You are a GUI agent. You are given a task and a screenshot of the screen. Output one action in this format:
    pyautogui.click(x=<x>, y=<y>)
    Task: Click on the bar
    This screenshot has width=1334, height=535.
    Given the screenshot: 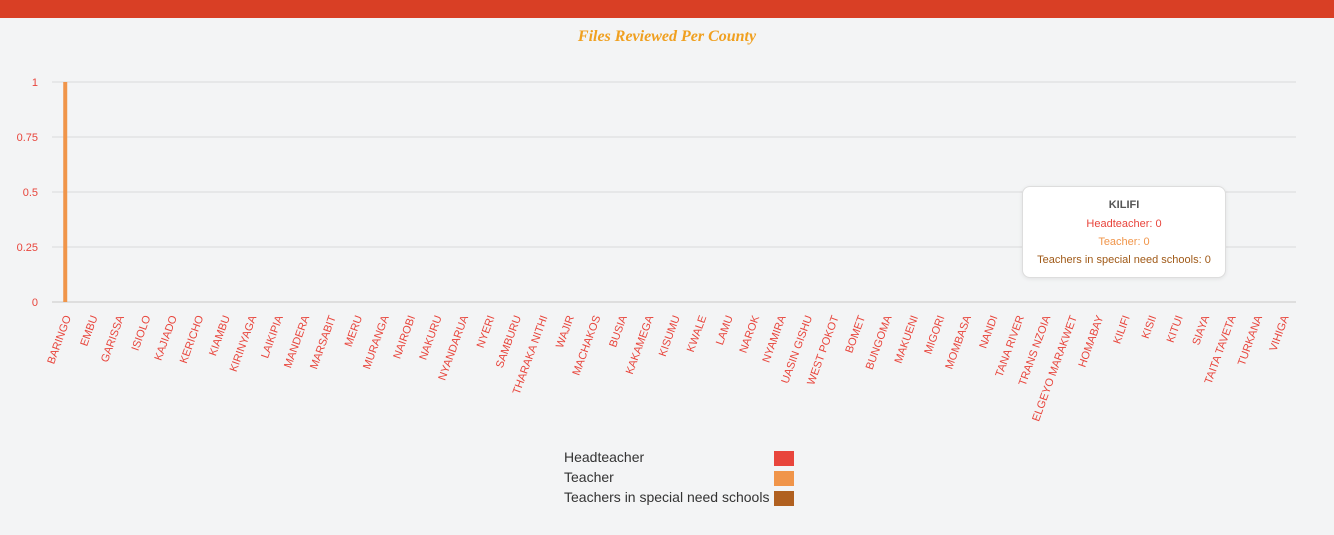 What is the action you would take?
    pyautogui.click(x=65, y=192)
    